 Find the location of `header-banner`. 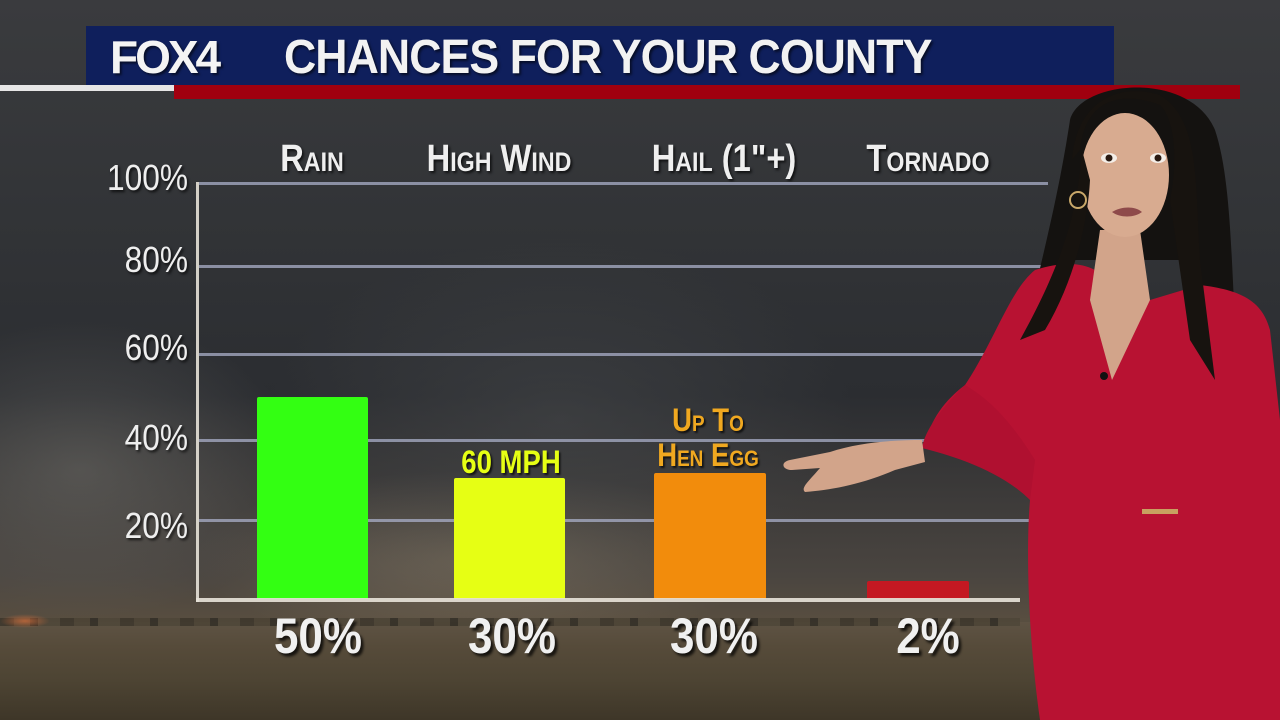

header-banner is located at coordinates (600, 57).